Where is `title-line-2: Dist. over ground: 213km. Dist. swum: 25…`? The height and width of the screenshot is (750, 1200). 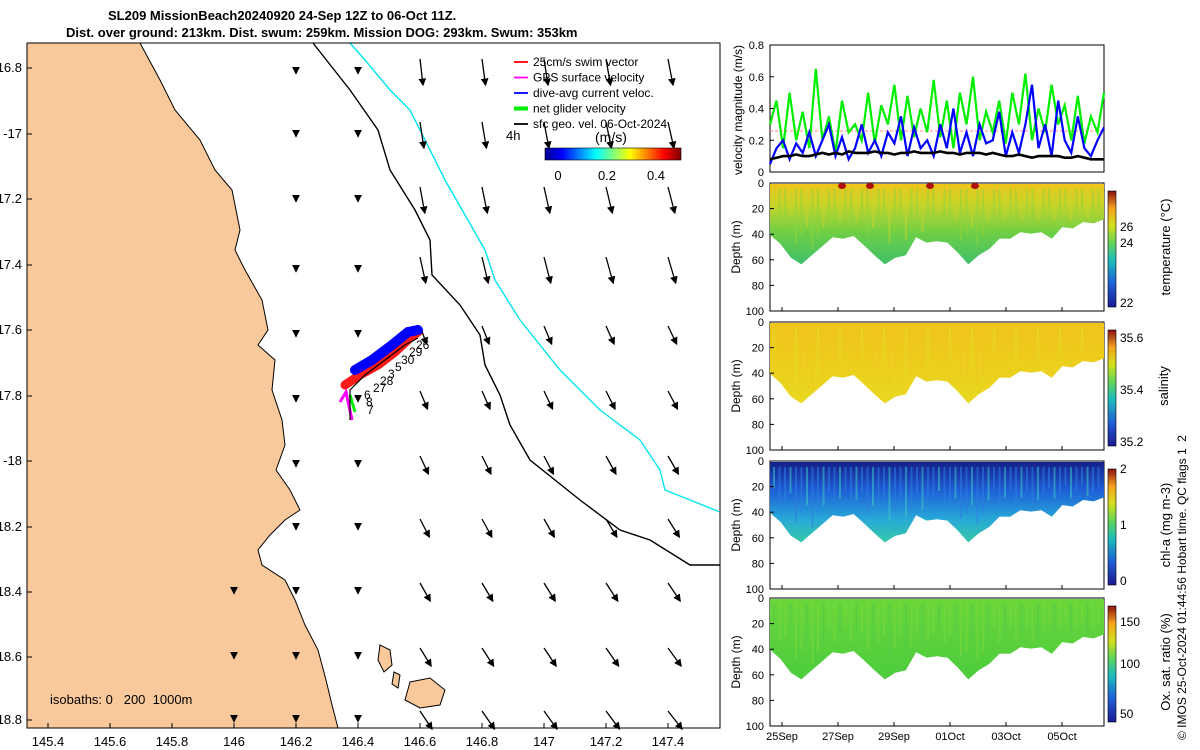 title-line-2: Dist. over ground: 213km. Dist. swum: 25… is located at coordinates (322, 32).